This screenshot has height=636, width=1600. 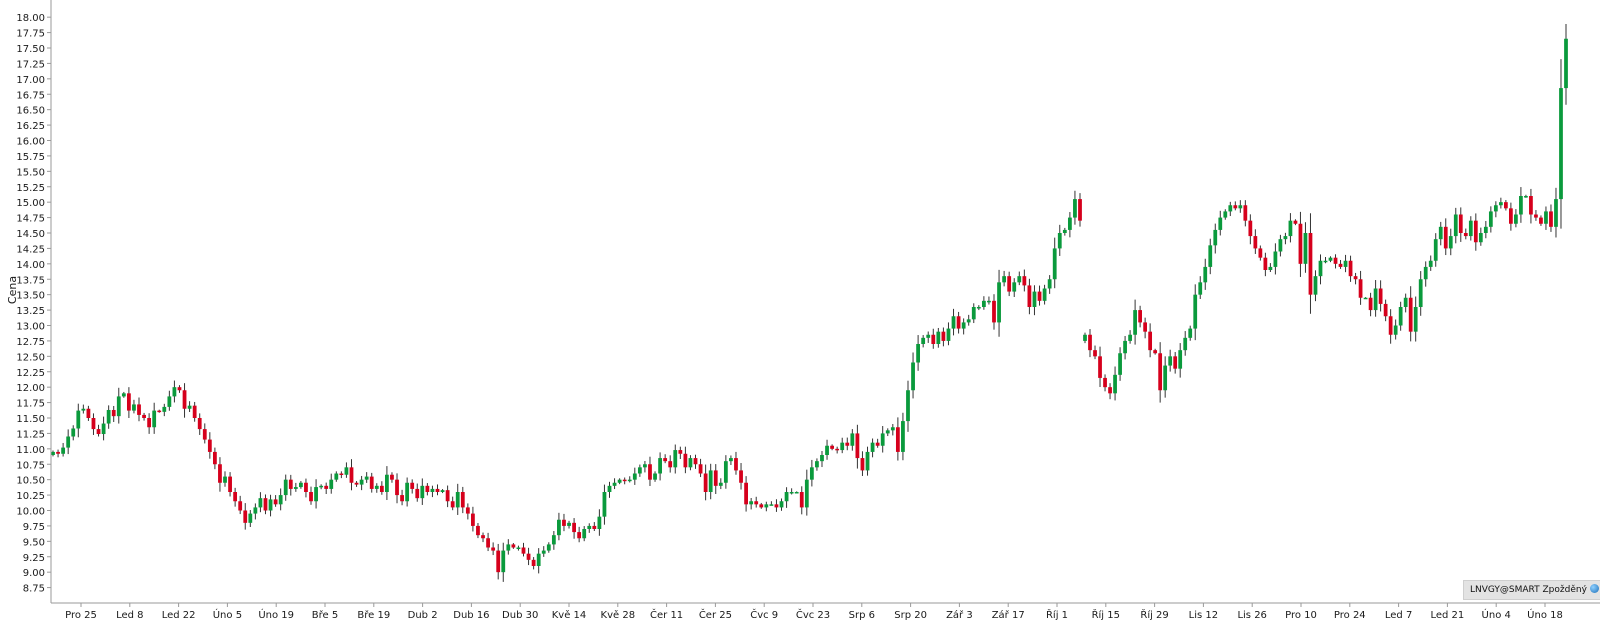 What do you see at coordinates (30, 80) in the screenshot?
I see `y-tick-label: 17.00` at bounding box center [30, 80].